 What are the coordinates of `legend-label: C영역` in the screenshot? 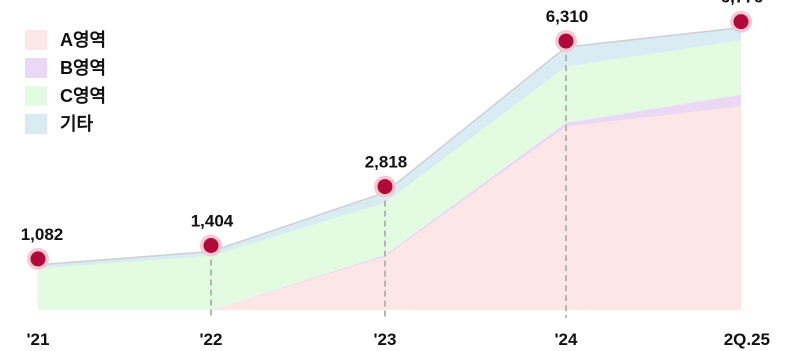 It's located at (83, 96).